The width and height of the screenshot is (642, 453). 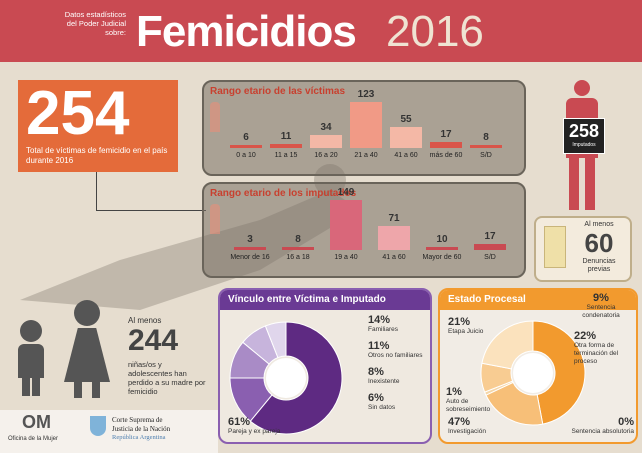 What do you see at coordinates (626, 422) in the screenshot?
I see `estado-absolutoria-pct: 0%` at bounding box center [626, 422].